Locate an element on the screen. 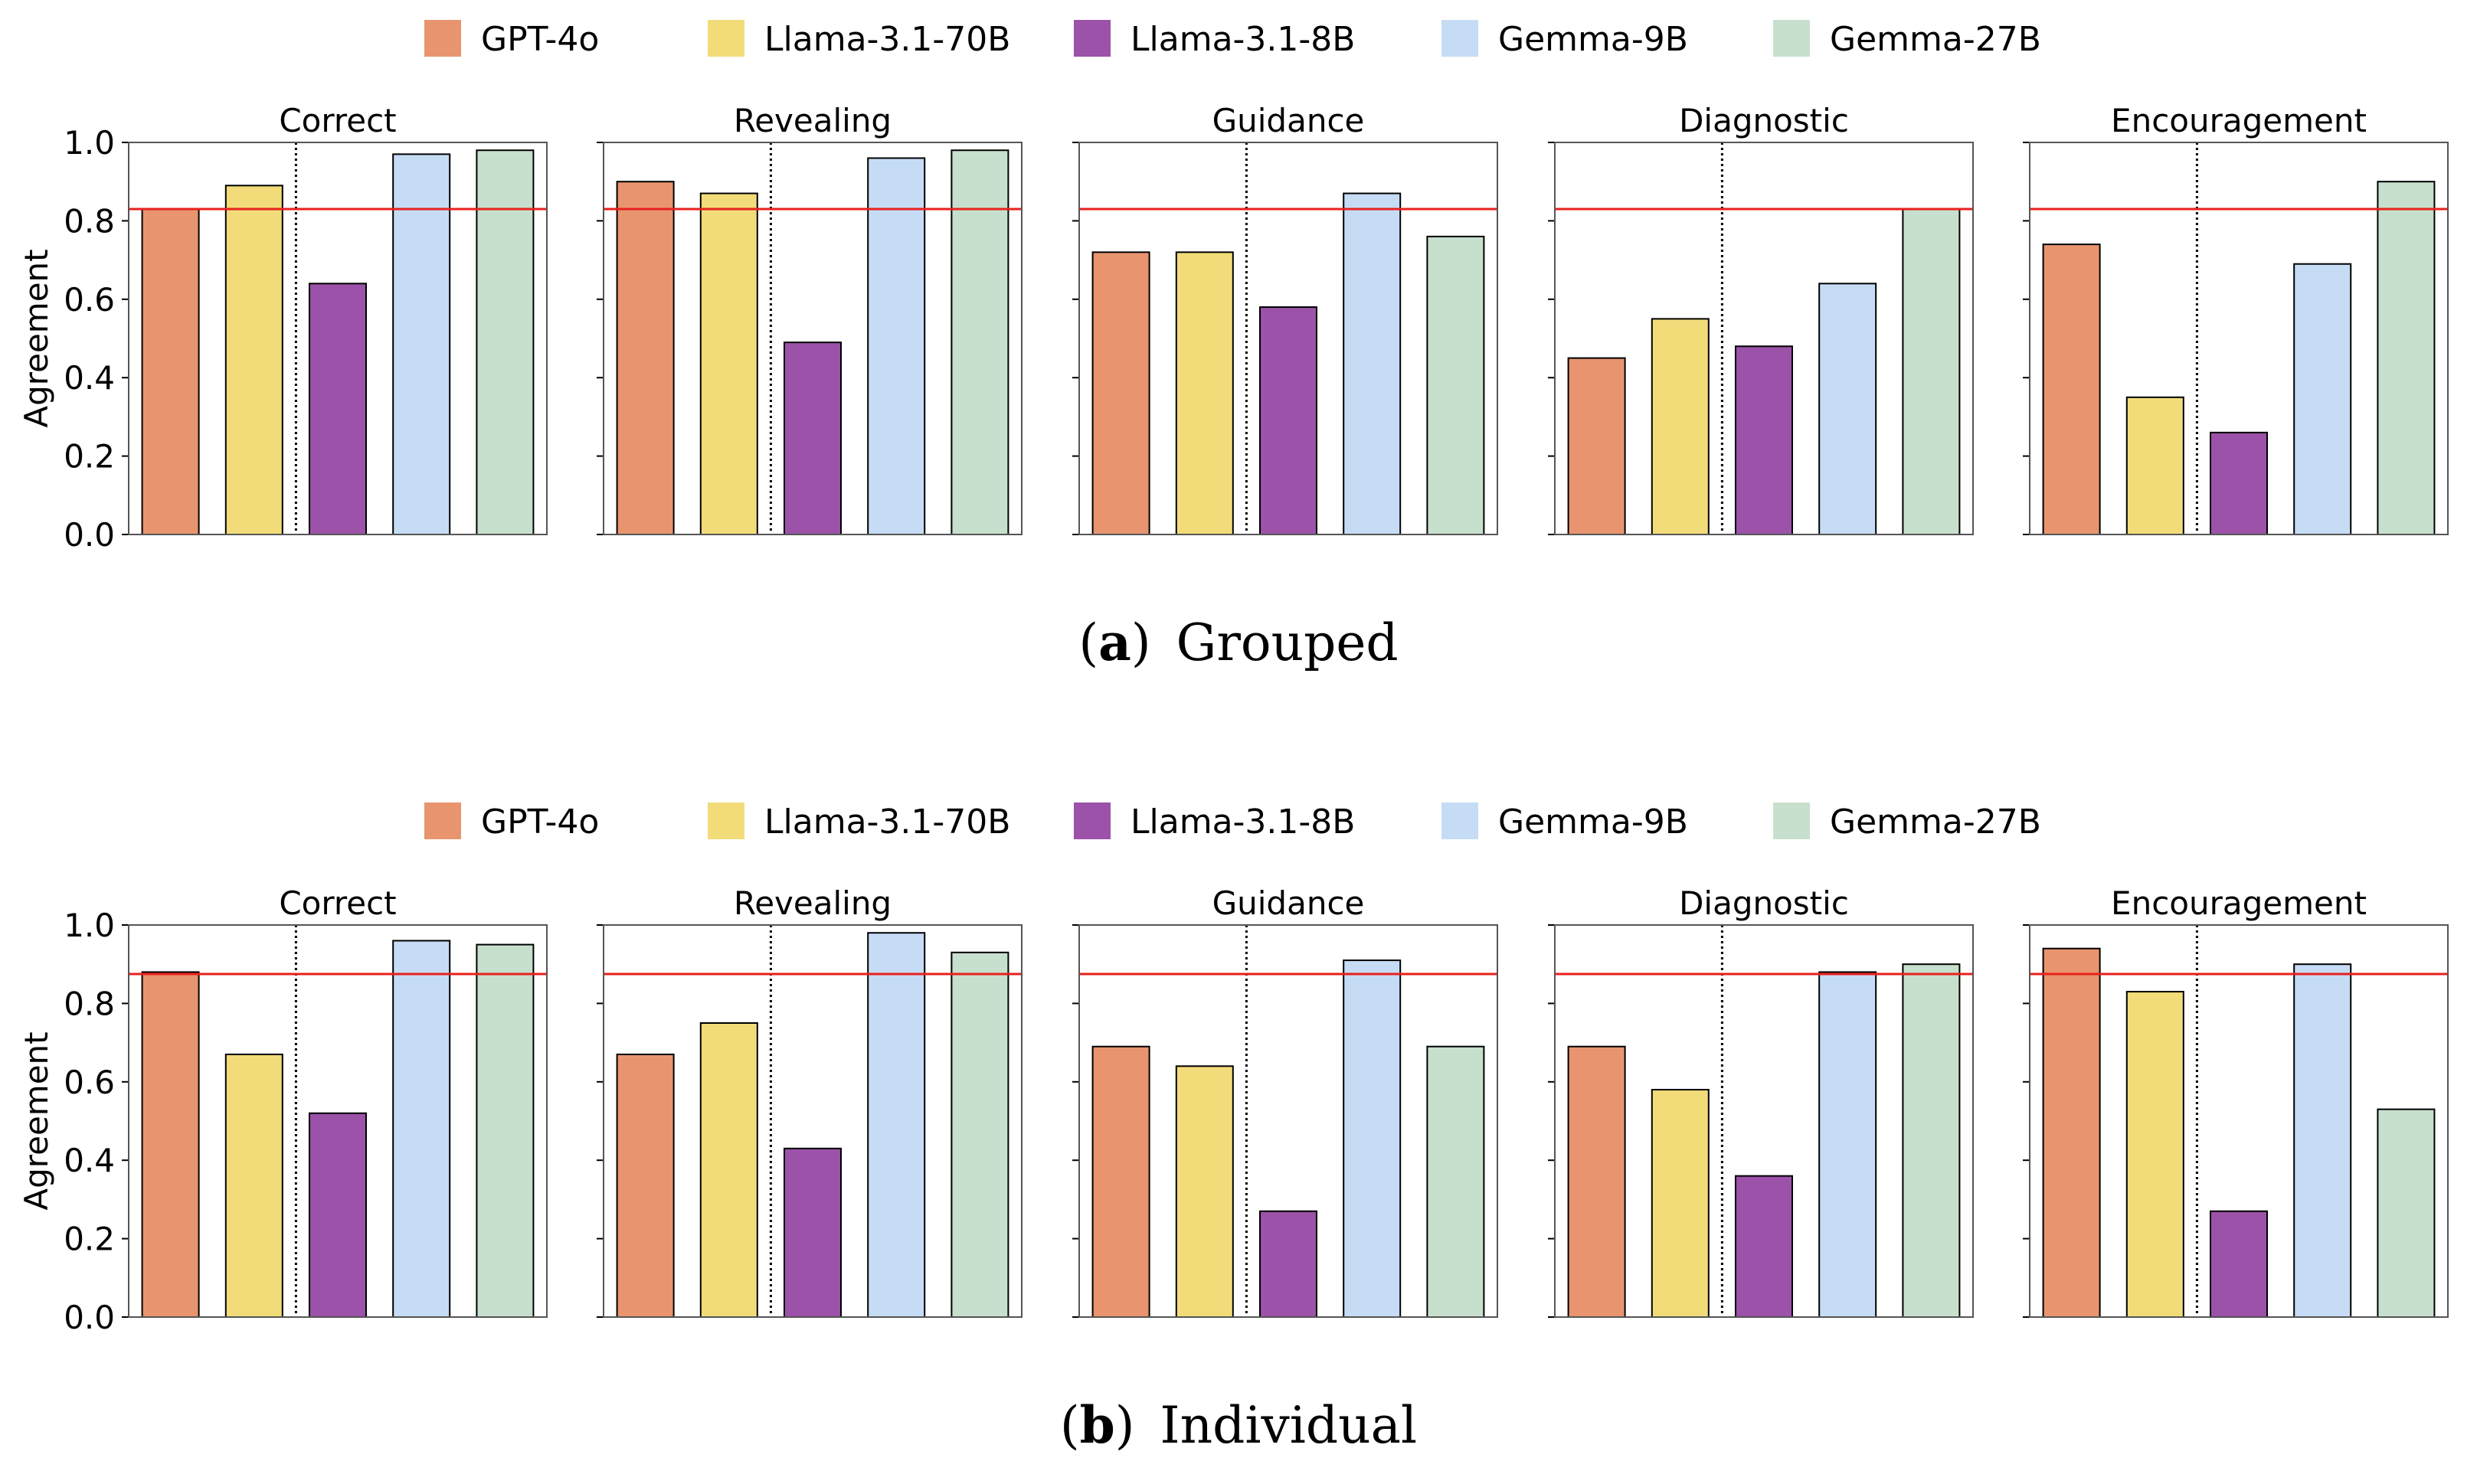 This screenshot has width=2477, height=1484. panel-title: Revealing is located at coordinates (813, 120).